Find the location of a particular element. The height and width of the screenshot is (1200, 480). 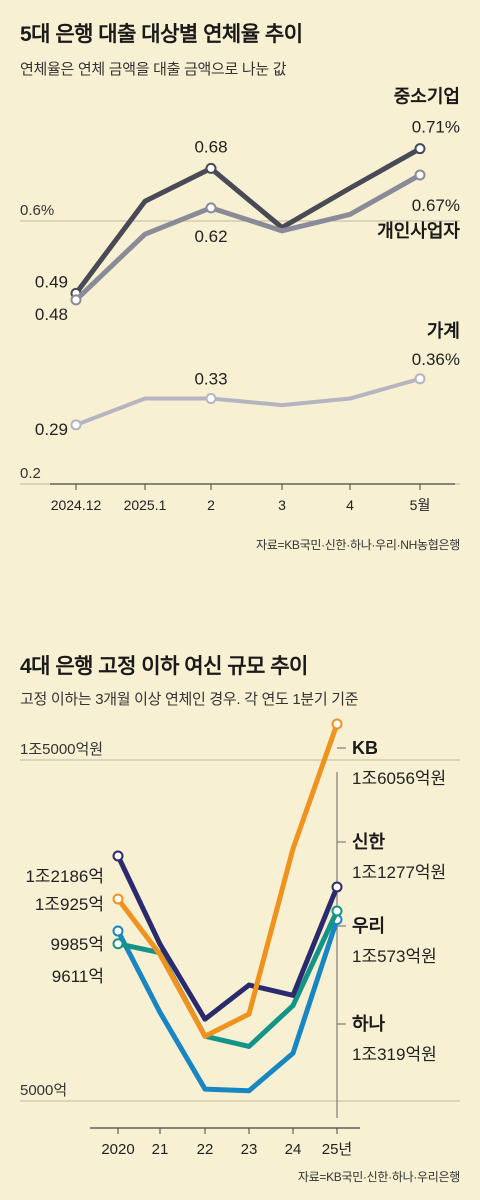

chart1-data-label: 0.49 is located at coordinates (51, 281).